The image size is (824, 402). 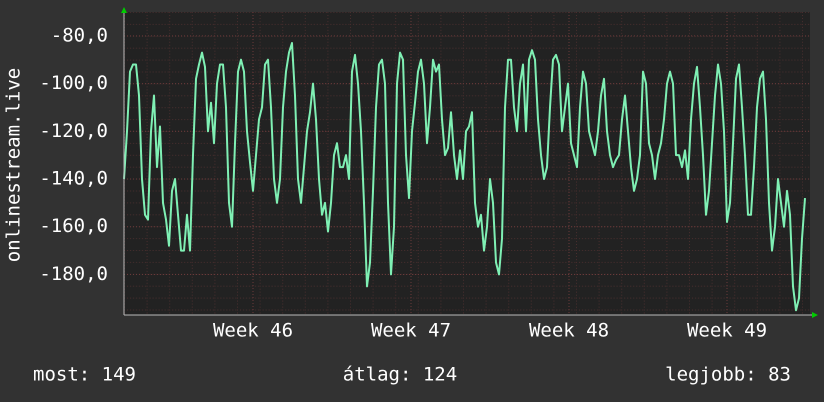 What do you see at coordinates (73, 83) in the screenshot?
I see `y-tick-label: -100,0` at bounding box center [73, 83].